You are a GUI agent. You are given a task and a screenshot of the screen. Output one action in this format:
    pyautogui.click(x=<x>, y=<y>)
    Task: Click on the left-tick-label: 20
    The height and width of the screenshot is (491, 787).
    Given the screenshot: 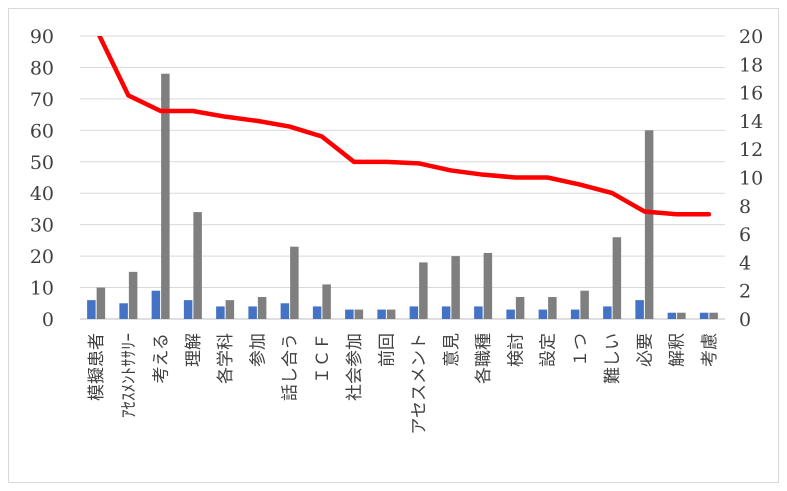 What is the action you would take?
    pyautogui.click(x=42, y=257)
    